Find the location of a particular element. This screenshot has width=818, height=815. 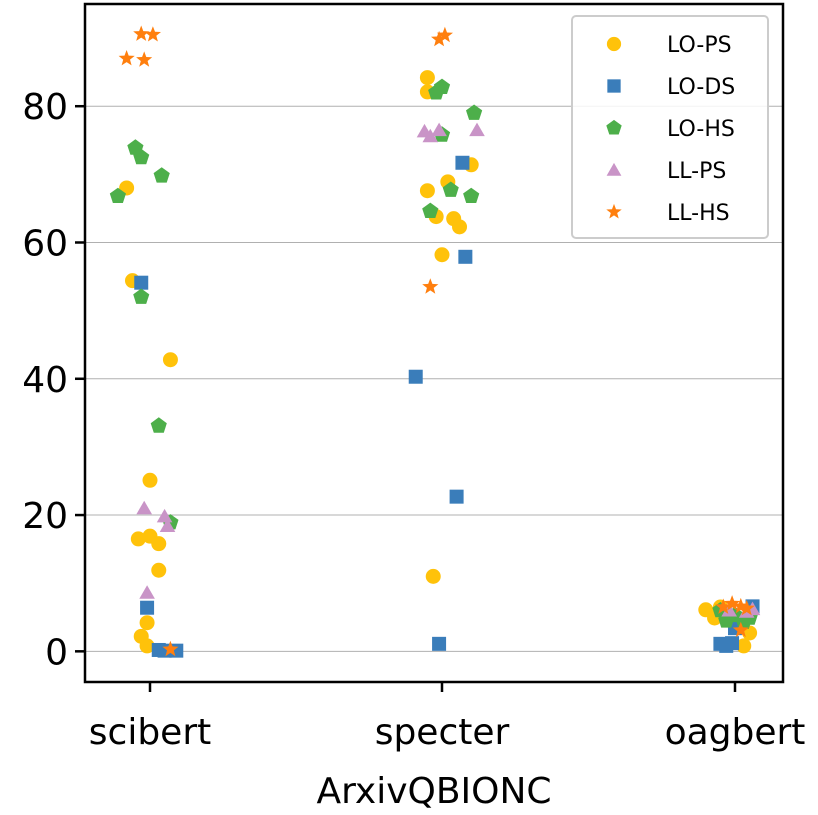

legend-label: LO-DS is located at coordinates (701, 87).